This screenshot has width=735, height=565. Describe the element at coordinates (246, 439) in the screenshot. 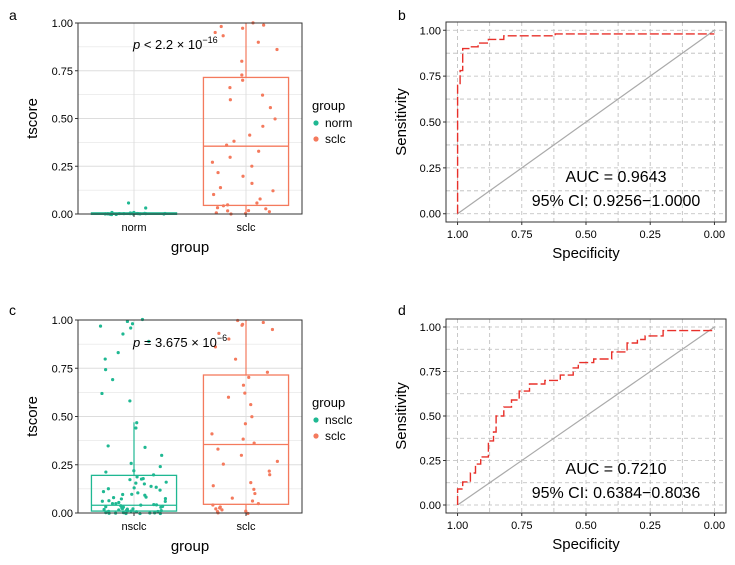

I see `box-iqr-sclc` at that location.